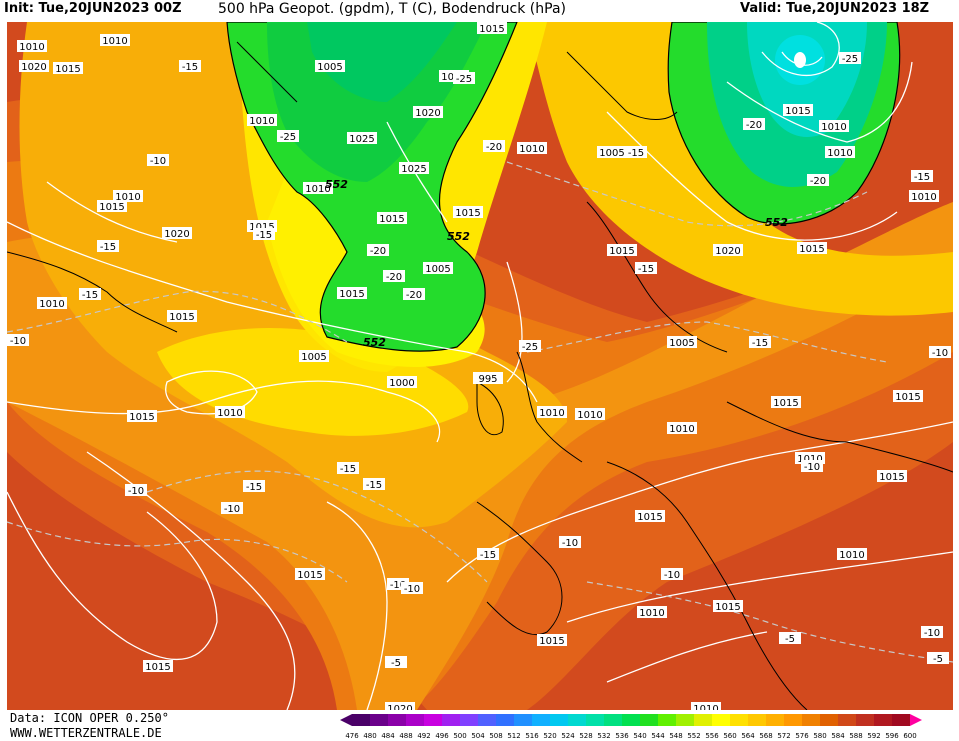 Image resolution: width=959 pixels, height=741 pixels. Describe the element at coordinates (414, 168) in the screenshot. I see `isobar-label: 1025` at that location.